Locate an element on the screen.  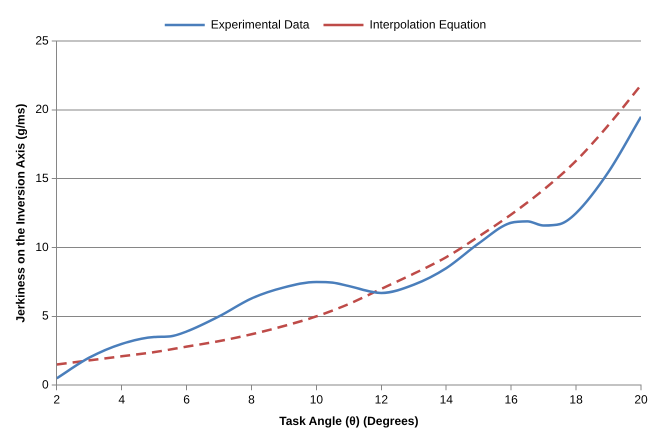
y-tick-label: 20 is located at coordinates (42, 109).